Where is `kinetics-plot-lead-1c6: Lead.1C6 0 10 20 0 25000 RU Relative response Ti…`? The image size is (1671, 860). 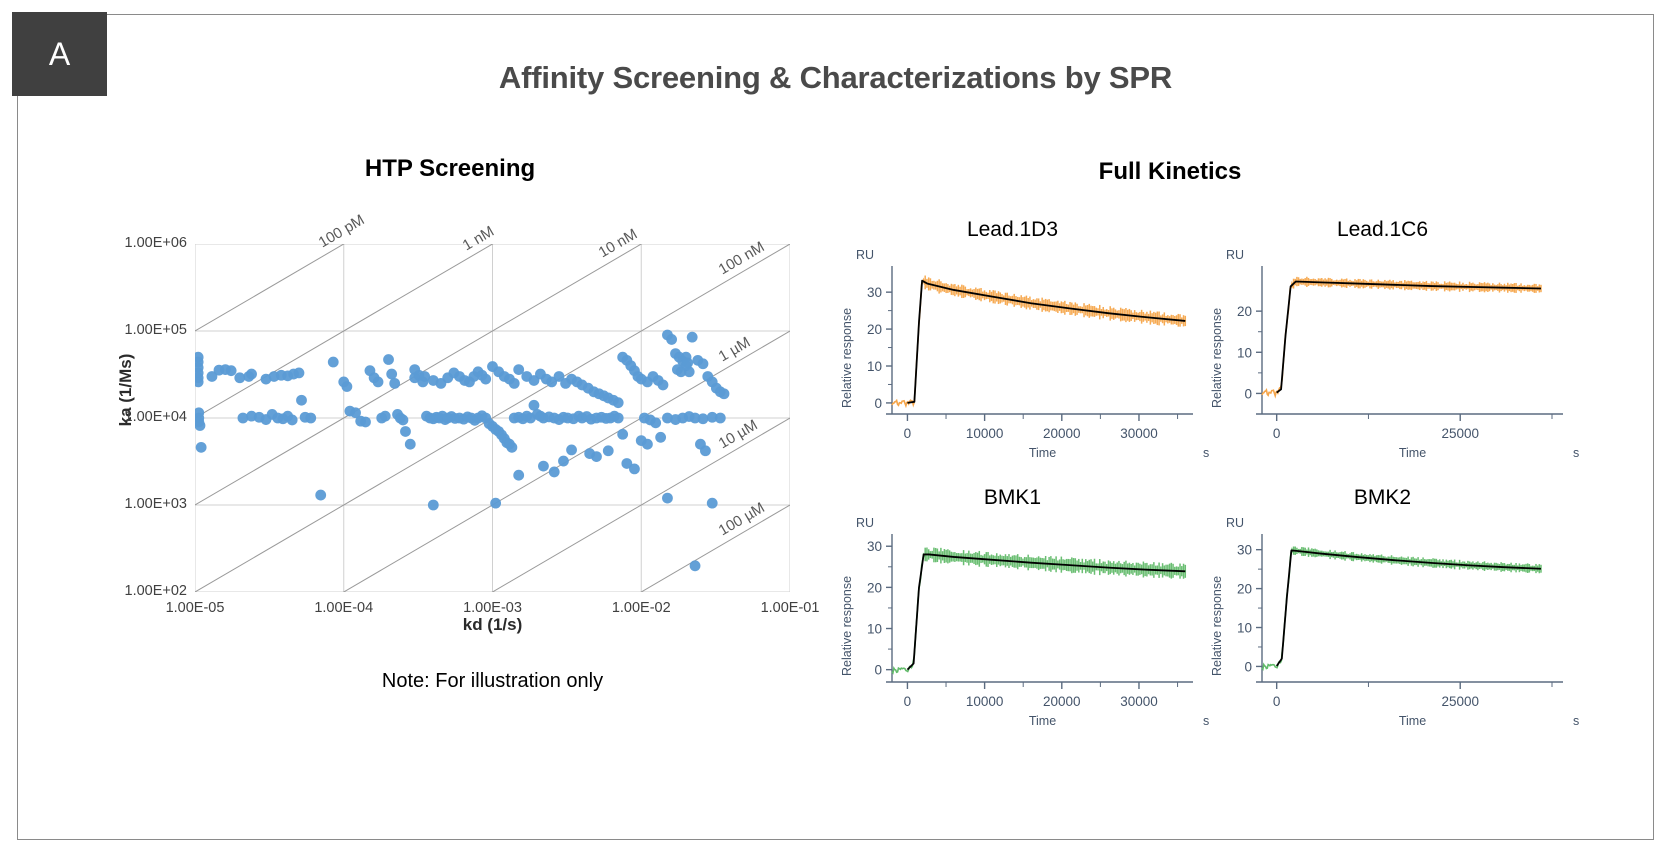 kinetics-plot-lead-1c6: Lead.1C6 0 10 20 0 25000 RU Relative response Ti… is located at coordinates (1384, 347).